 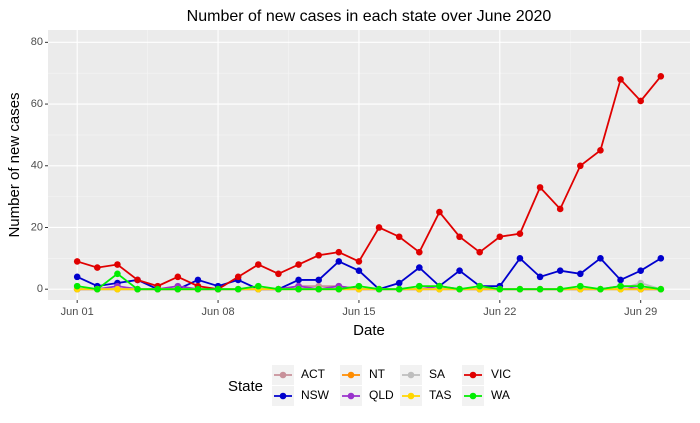 I want to click on y-tick-label: 40, so click(x=37, y=166).